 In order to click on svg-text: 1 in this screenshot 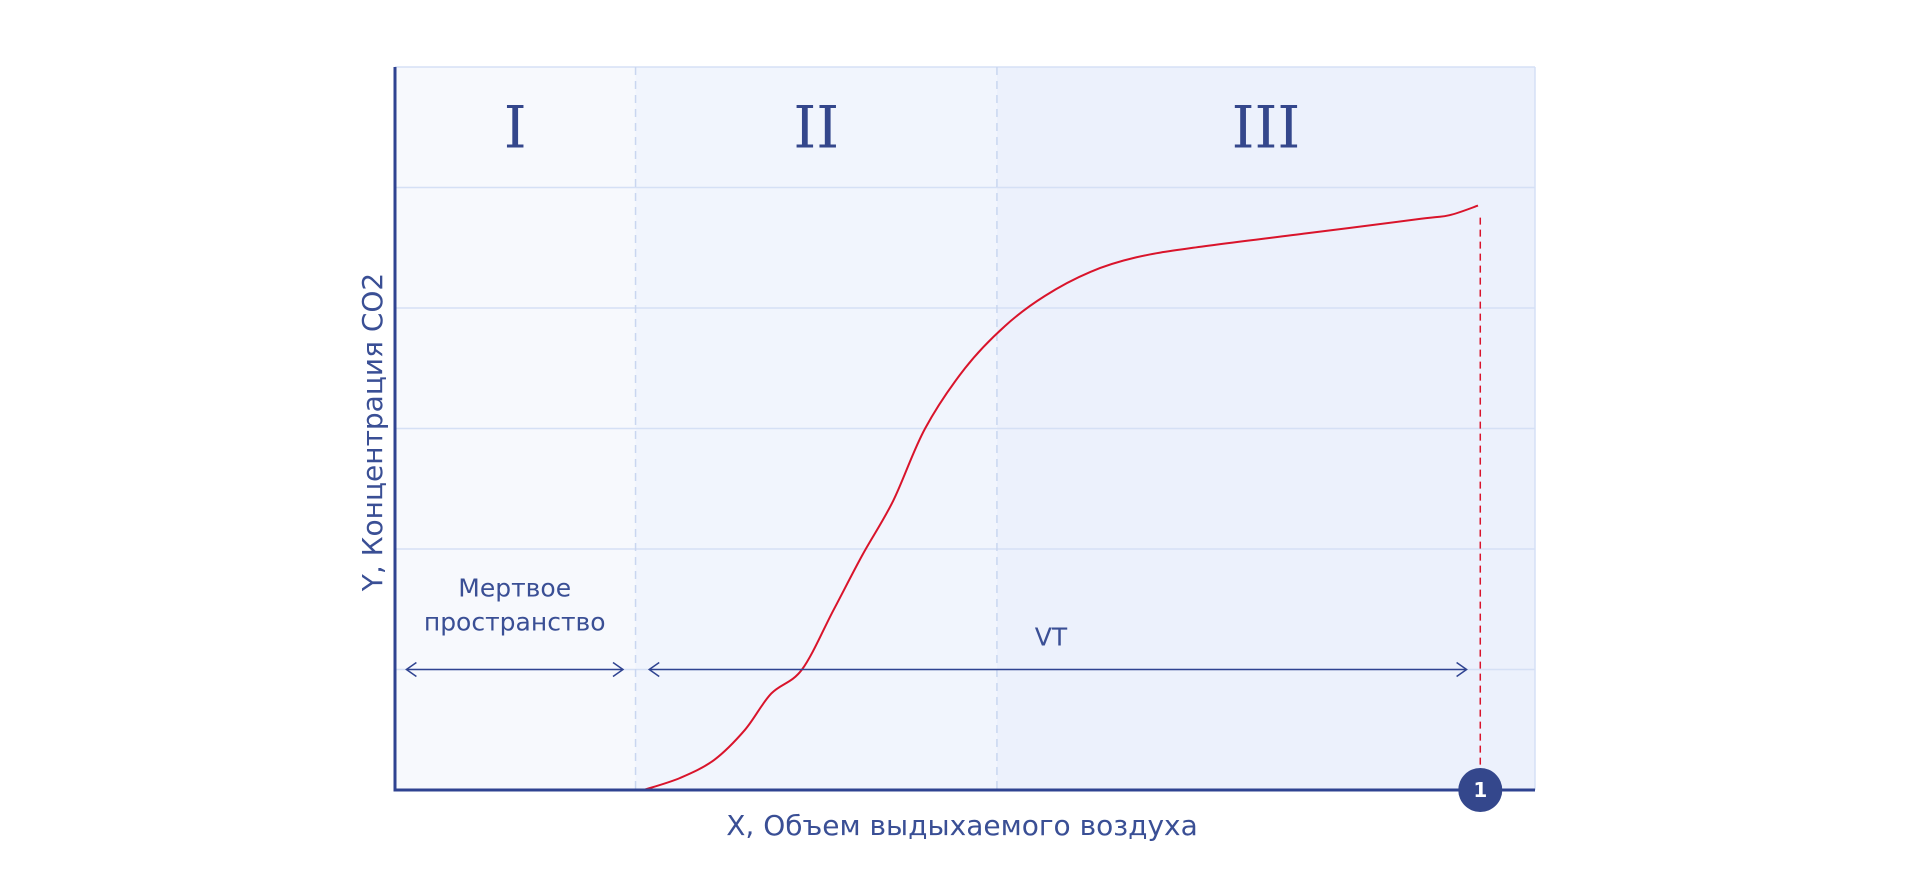, I will do `click(1480, 790)`.